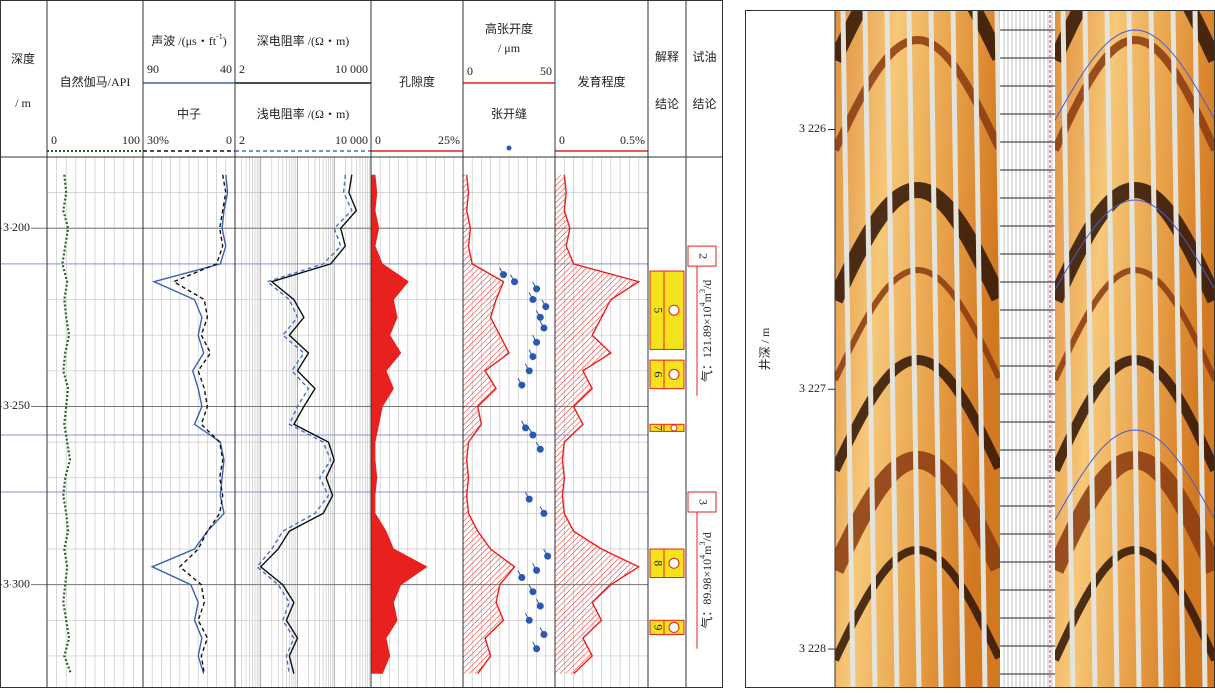 The height and width of the screenshot is (693, 1215). I want to click on curve-name: 声波 /(μs・ft-1), so click(188, 39).